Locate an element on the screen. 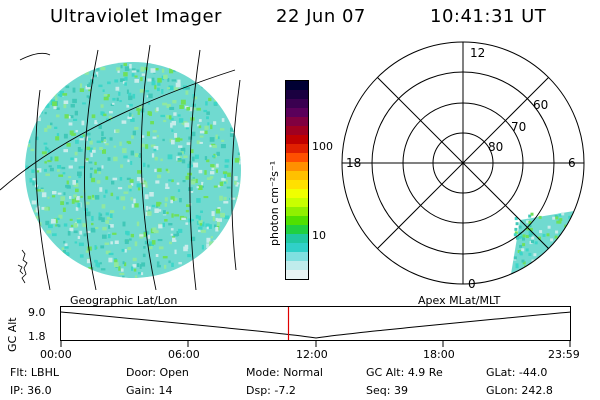 This screenshot has height=400, width=600. altitude-plot is located at coordinates (316, 326).